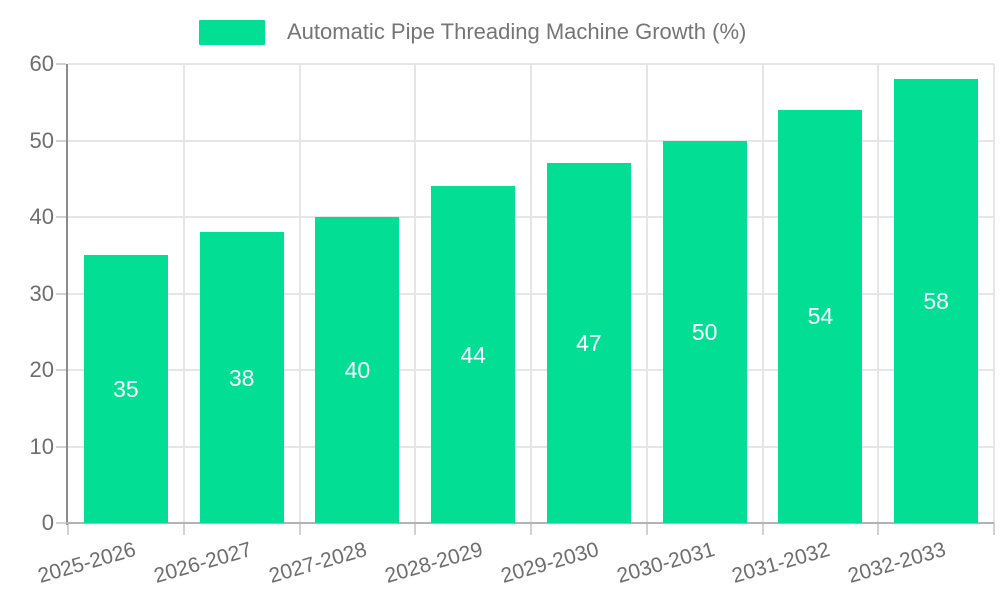 The image size is (1000, 600). I want to click on y-axis-label: 0, so click(47, 522).